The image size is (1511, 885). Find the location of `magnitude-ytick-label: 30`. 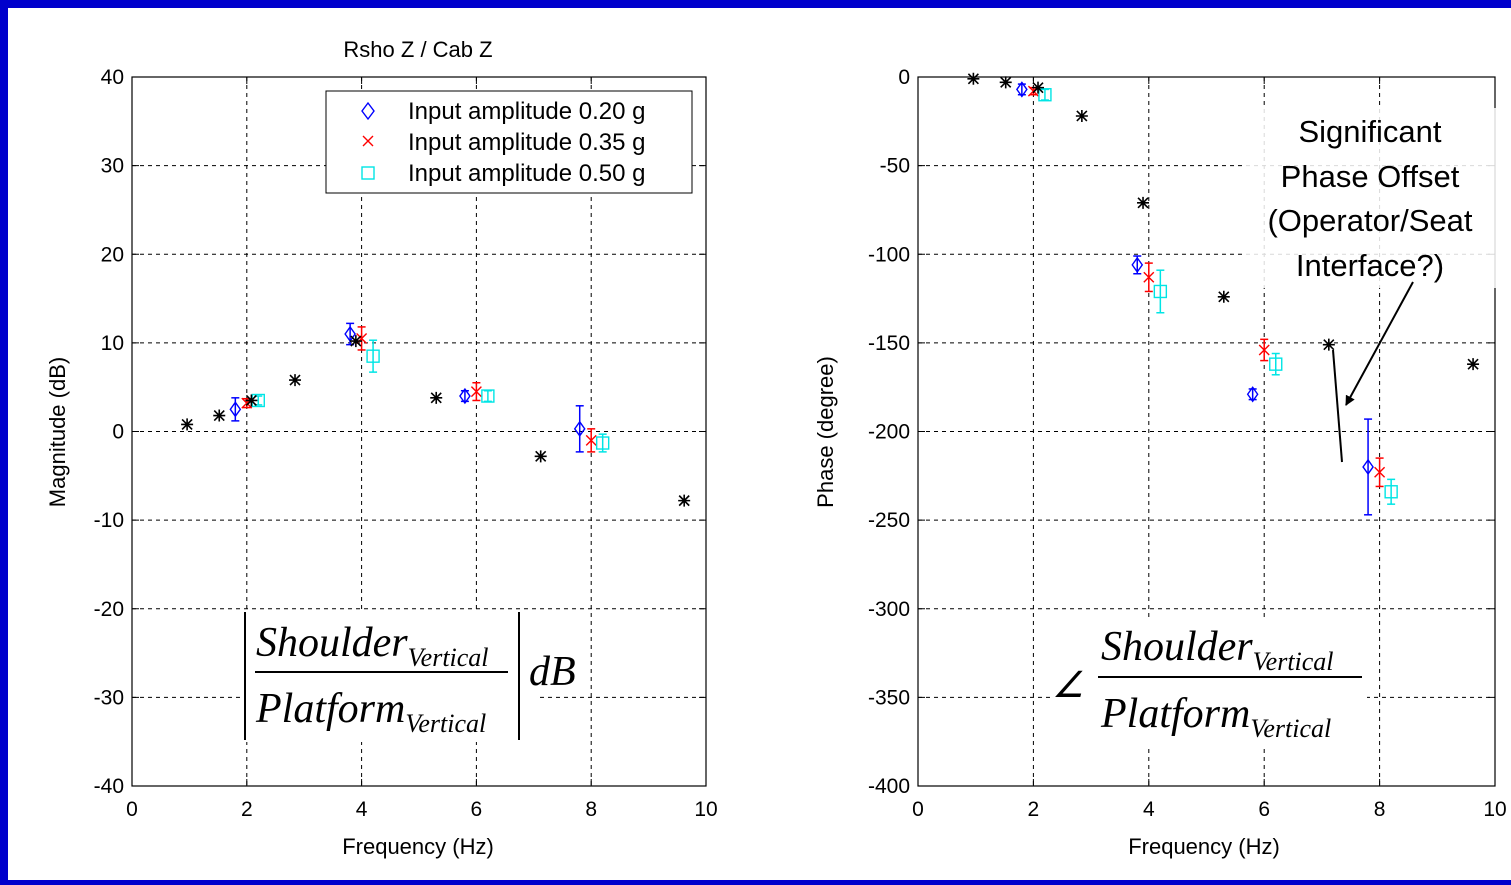

magnitude-ytick-label: 30 is located at coordinates (112, 166).